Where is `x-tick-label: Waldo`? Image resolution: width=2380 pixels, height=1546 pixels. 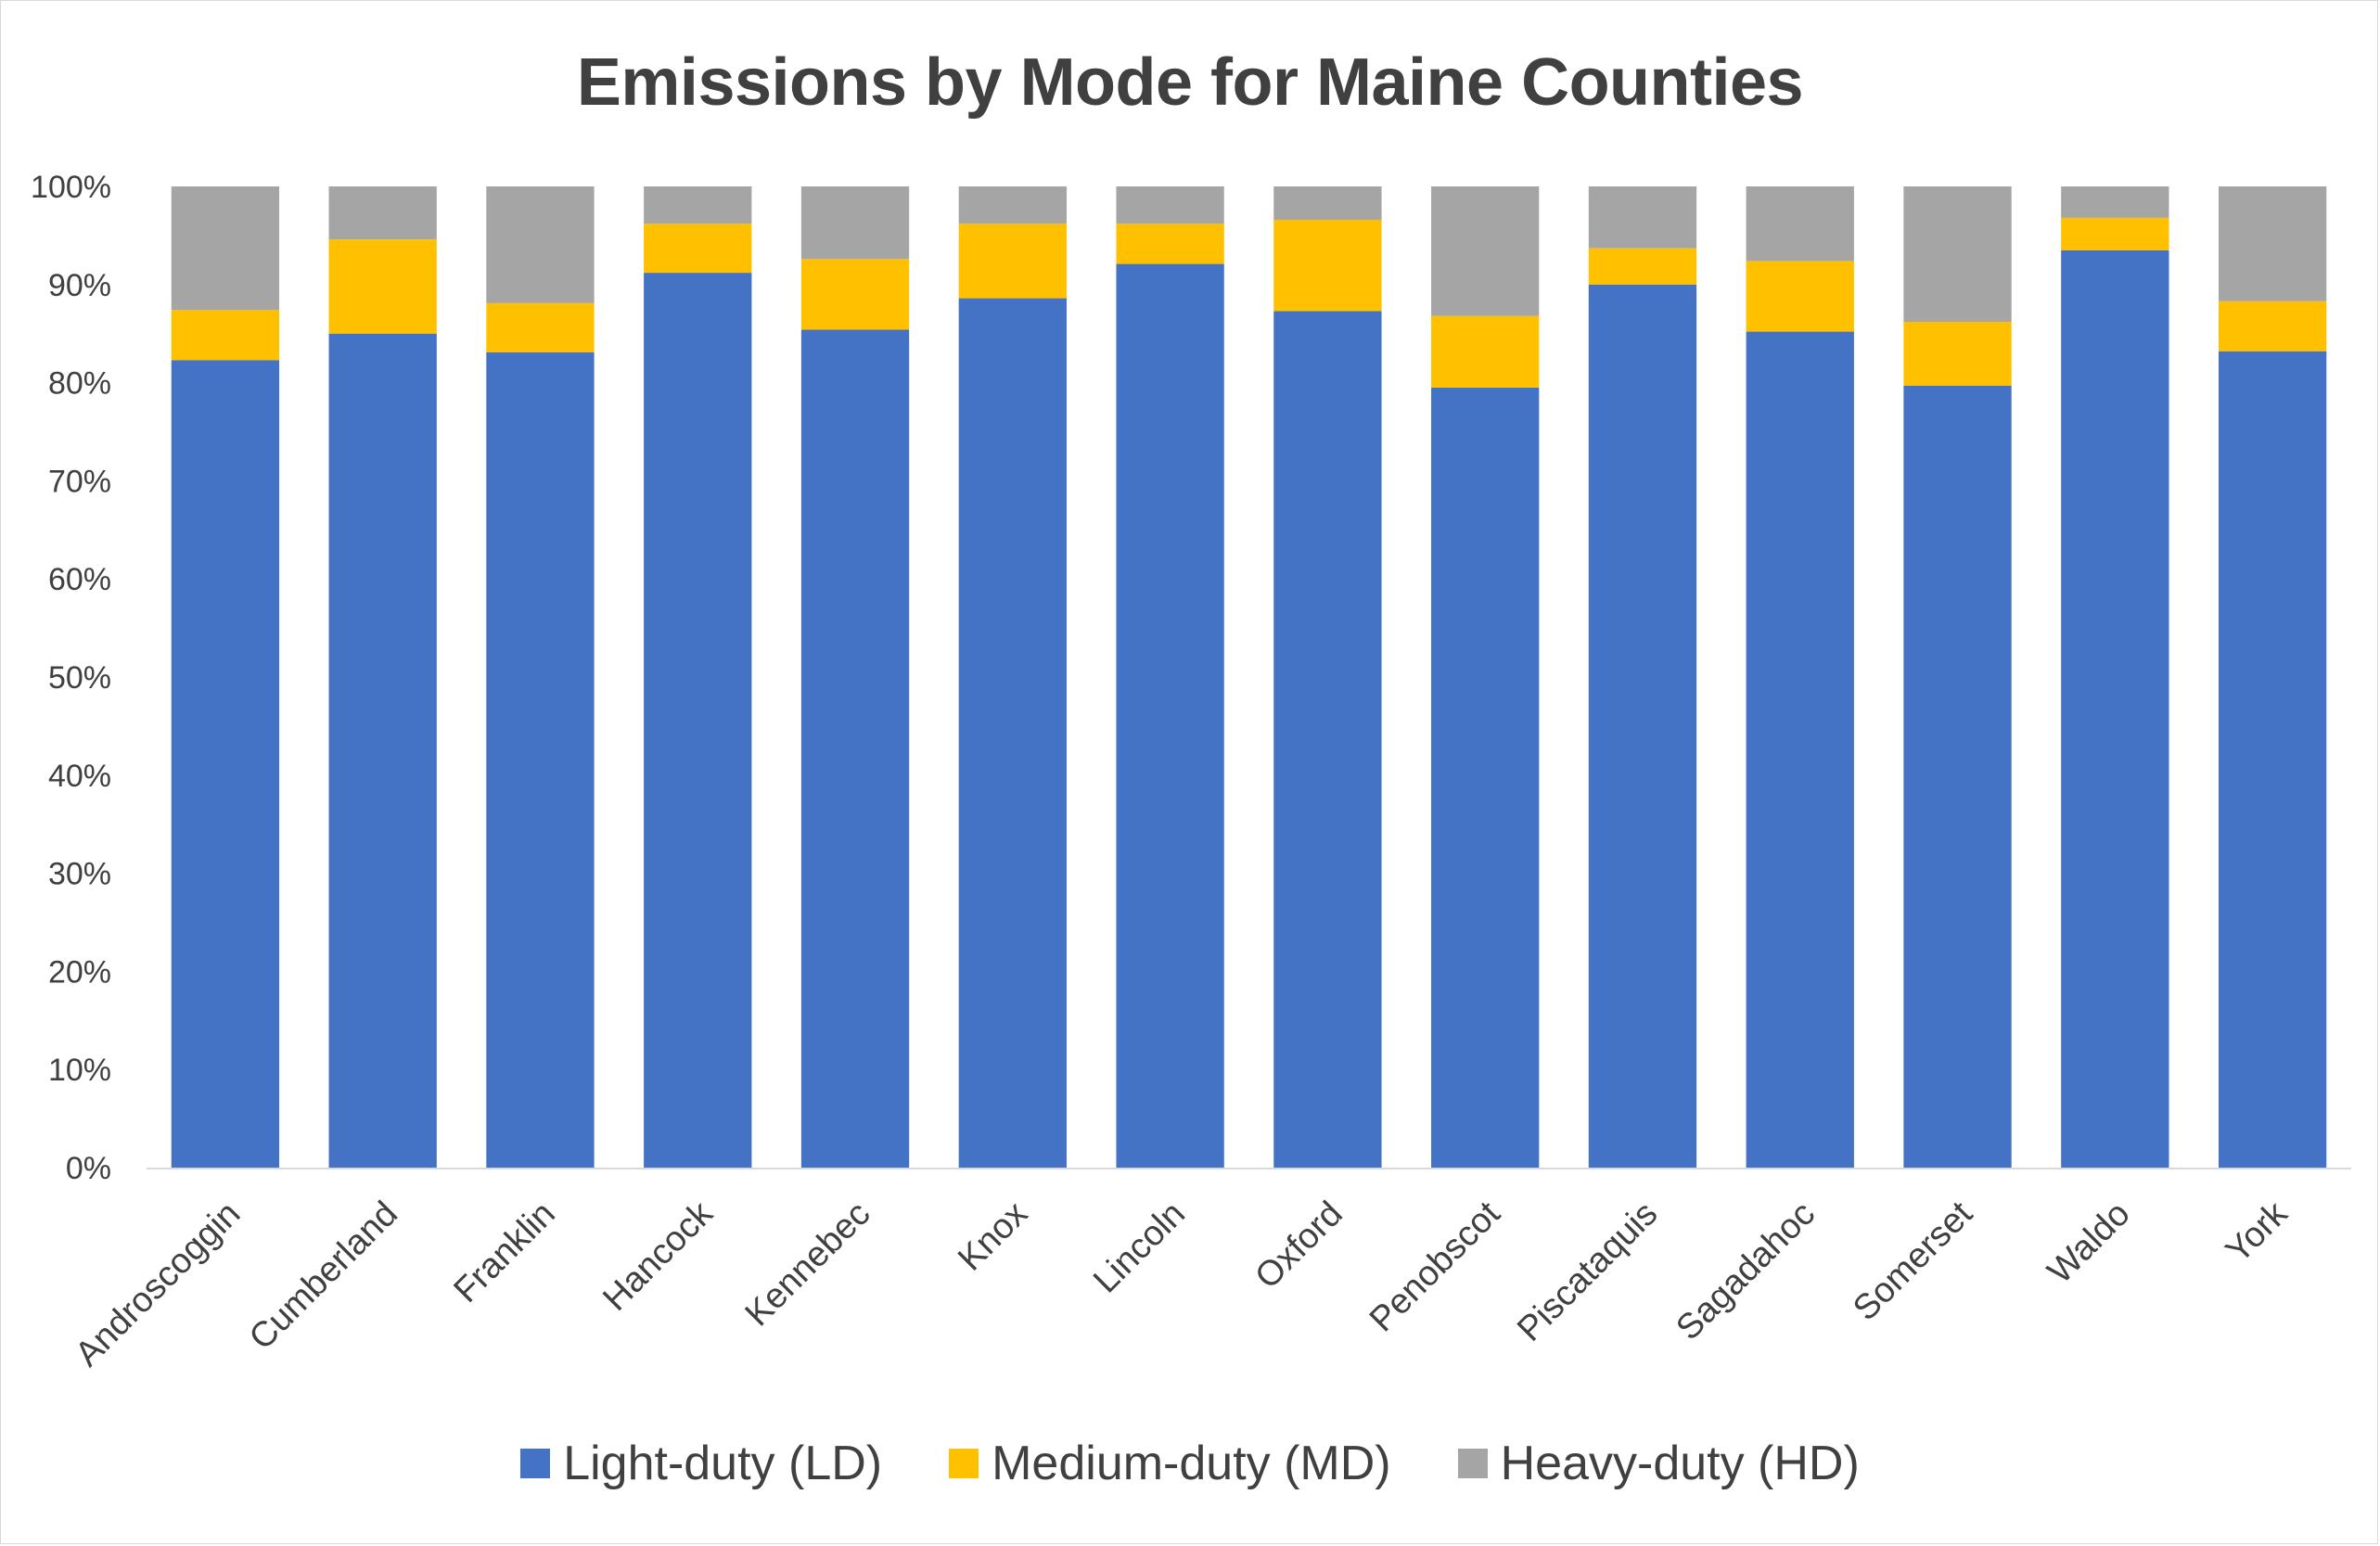
x-tick-label: Waldo is located at coordinates (2089, 1243).